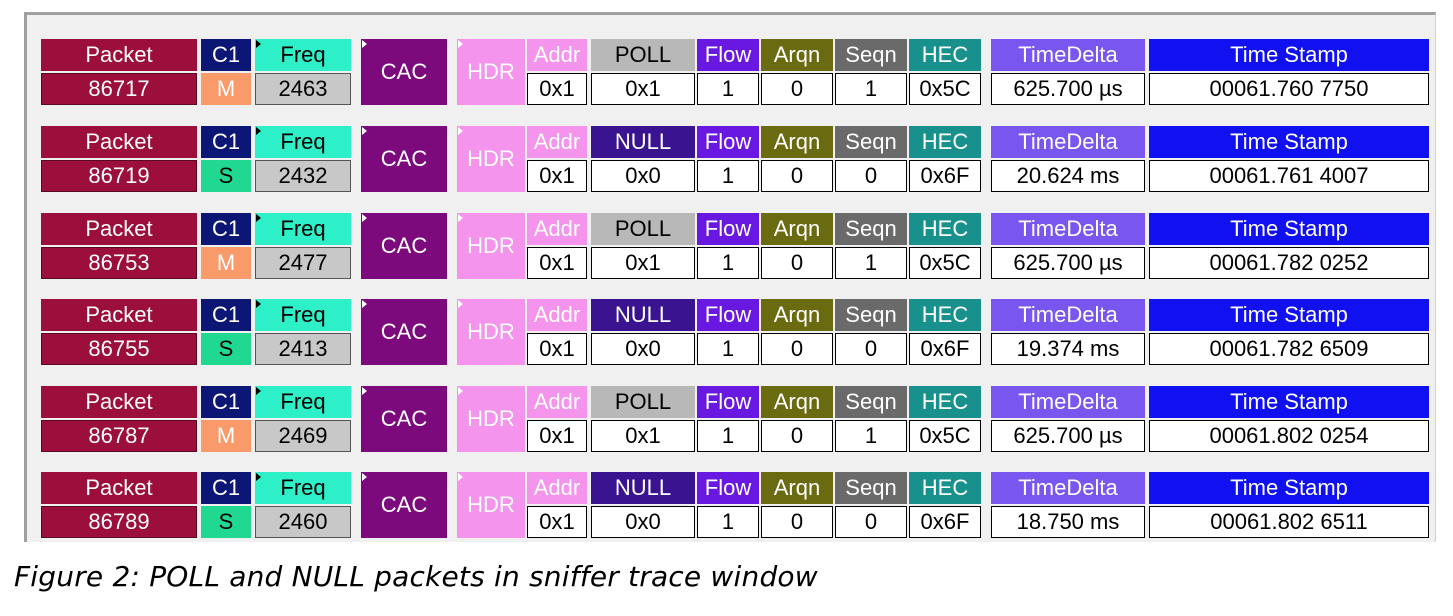 The height and width of the screenshot is (616, 1453). What do you see at coordinates (303, 263) in the screenshot?
I see `freq-value: 2477` at bounding box center [303, 263].